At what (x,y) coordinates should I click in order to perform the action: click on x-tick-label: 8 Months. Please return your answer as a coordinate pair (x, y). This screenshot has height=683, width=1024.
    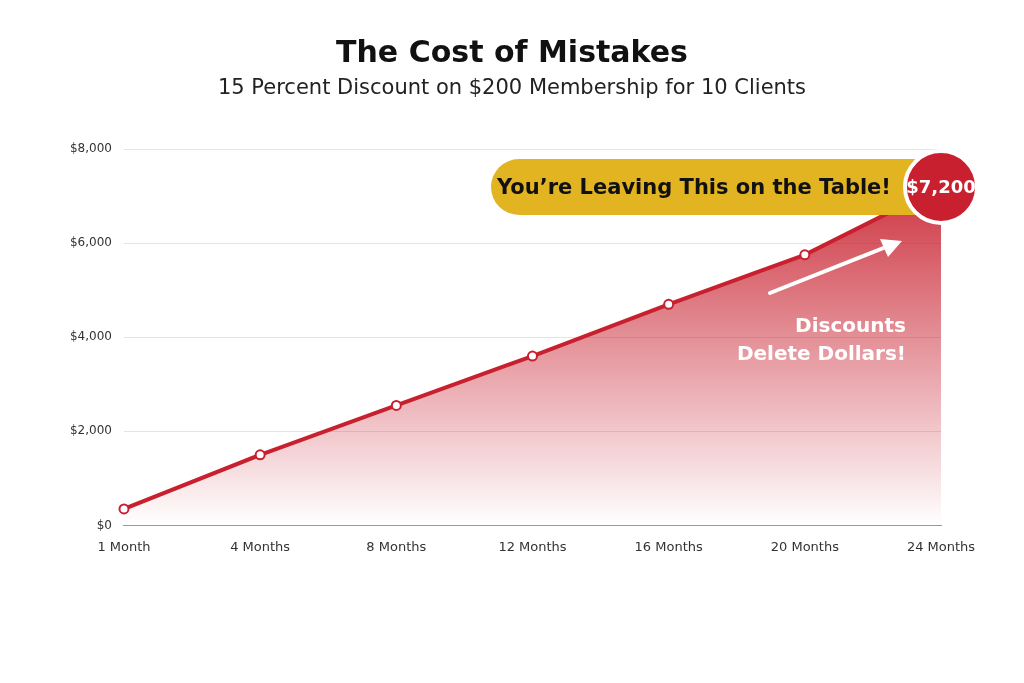
    Looking at the image, I should click on (396, 546).